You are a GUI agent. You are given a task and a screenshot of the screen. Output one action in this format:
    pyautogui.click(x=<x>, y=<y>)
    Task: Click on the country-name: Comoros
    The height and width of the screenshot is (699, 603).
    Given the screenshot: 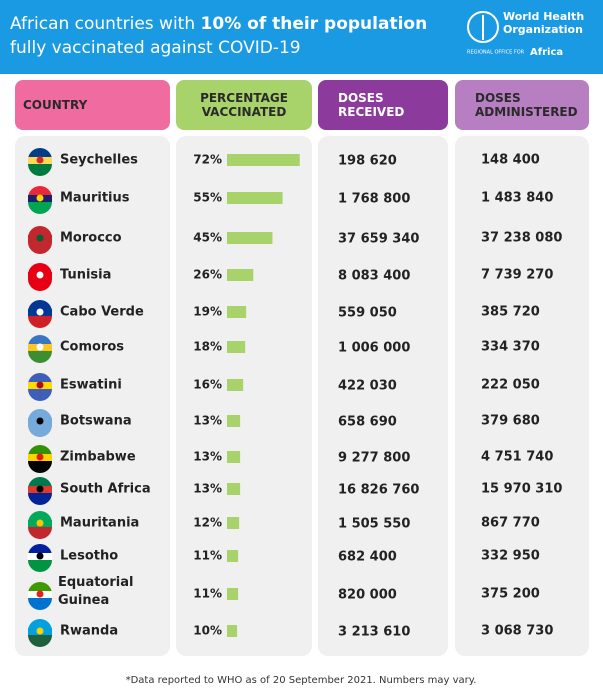 What is the action you would take?
    pyautogui.click(x=92, y=347)
    